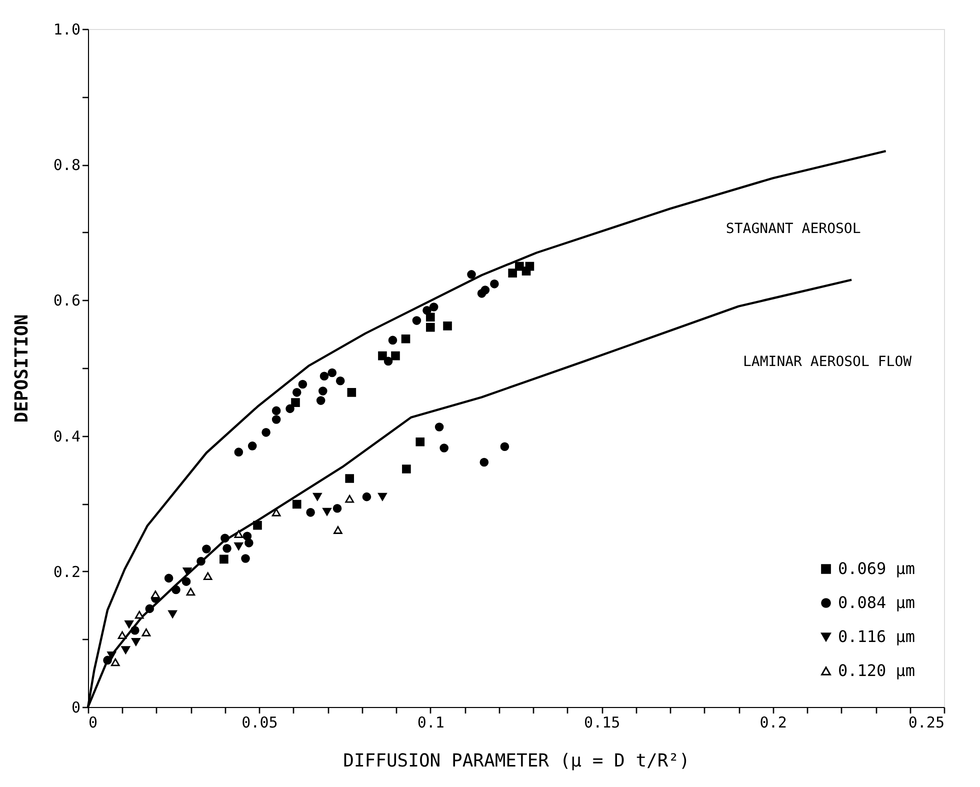  What do you see at coordinates (93, 723) in the screenshot?
I see `x-tick-label: 0` at bounding box center [93, 723].